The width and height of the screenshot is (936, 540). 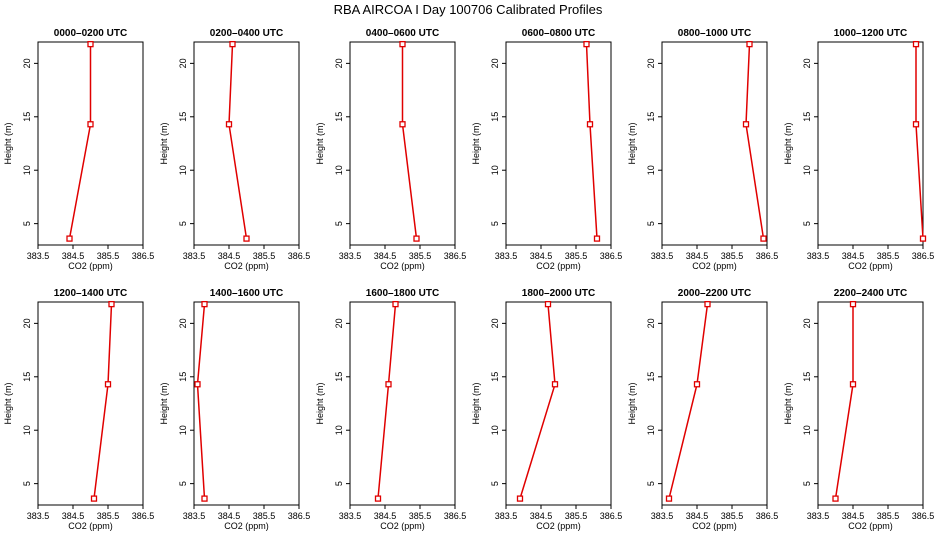 What do you see at coordinates (402, 293) in the screenshot?
I see `panel-title: 1600–1800 UTC` at bounding box center [402, 293].